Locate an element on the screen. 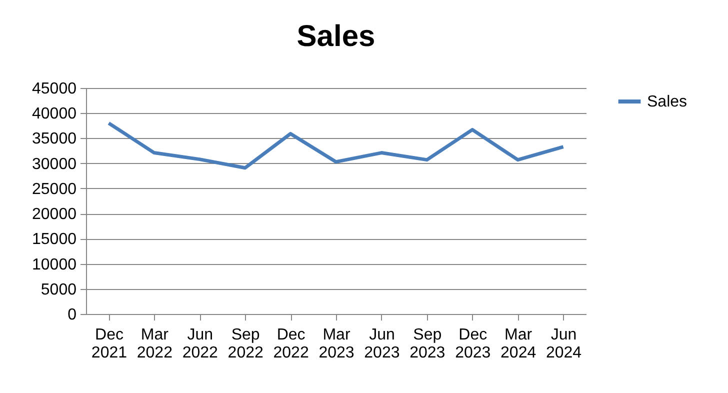 Image resolution: width=728 pixels, height=393 pixels. x-tick-label: Jun 2022 is located at coordinates (200, 344).